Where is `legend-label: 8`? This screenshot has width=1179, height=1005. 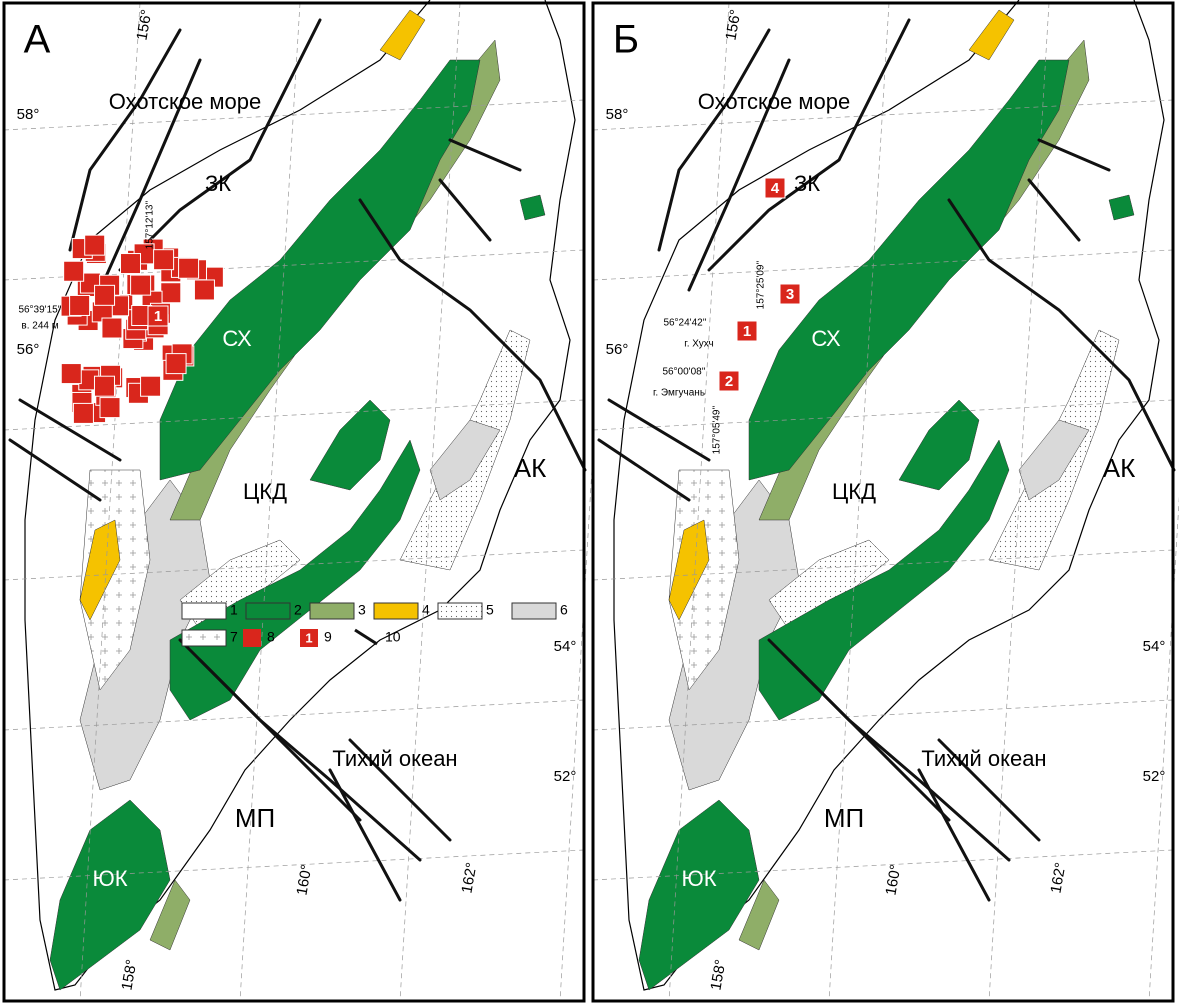
legend-label: 8 is located at coordinates (271, 637).